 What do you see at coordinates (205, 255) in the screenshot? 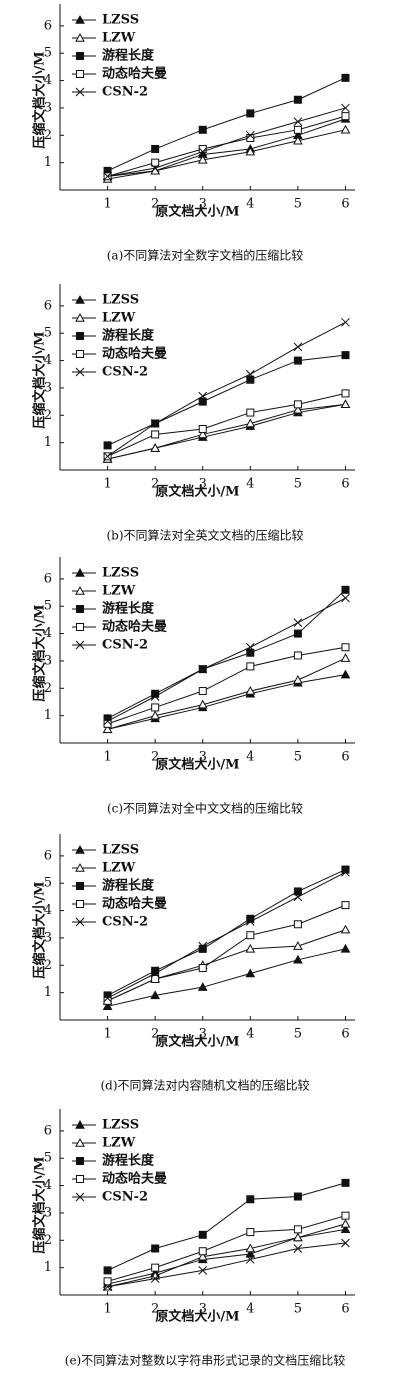
I see `caption: (a)不同算法对全数字文档的压缩比较` at bounding box center [205, 255].